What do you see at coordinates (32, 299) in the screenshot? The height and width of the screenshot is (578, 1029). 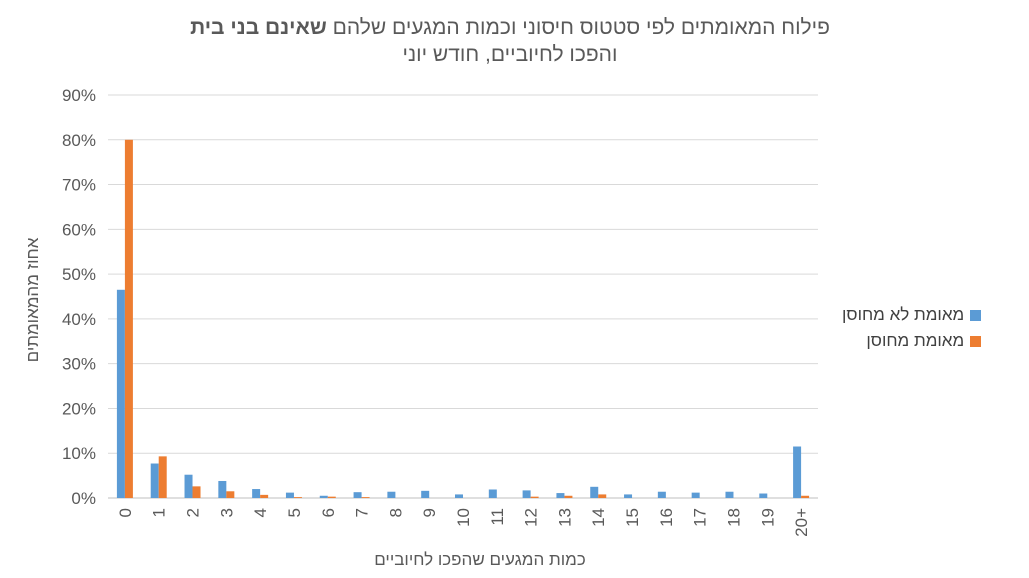 I see `y-axis-label: אחוז מהמאומתים` at bounding box center [32, 299].